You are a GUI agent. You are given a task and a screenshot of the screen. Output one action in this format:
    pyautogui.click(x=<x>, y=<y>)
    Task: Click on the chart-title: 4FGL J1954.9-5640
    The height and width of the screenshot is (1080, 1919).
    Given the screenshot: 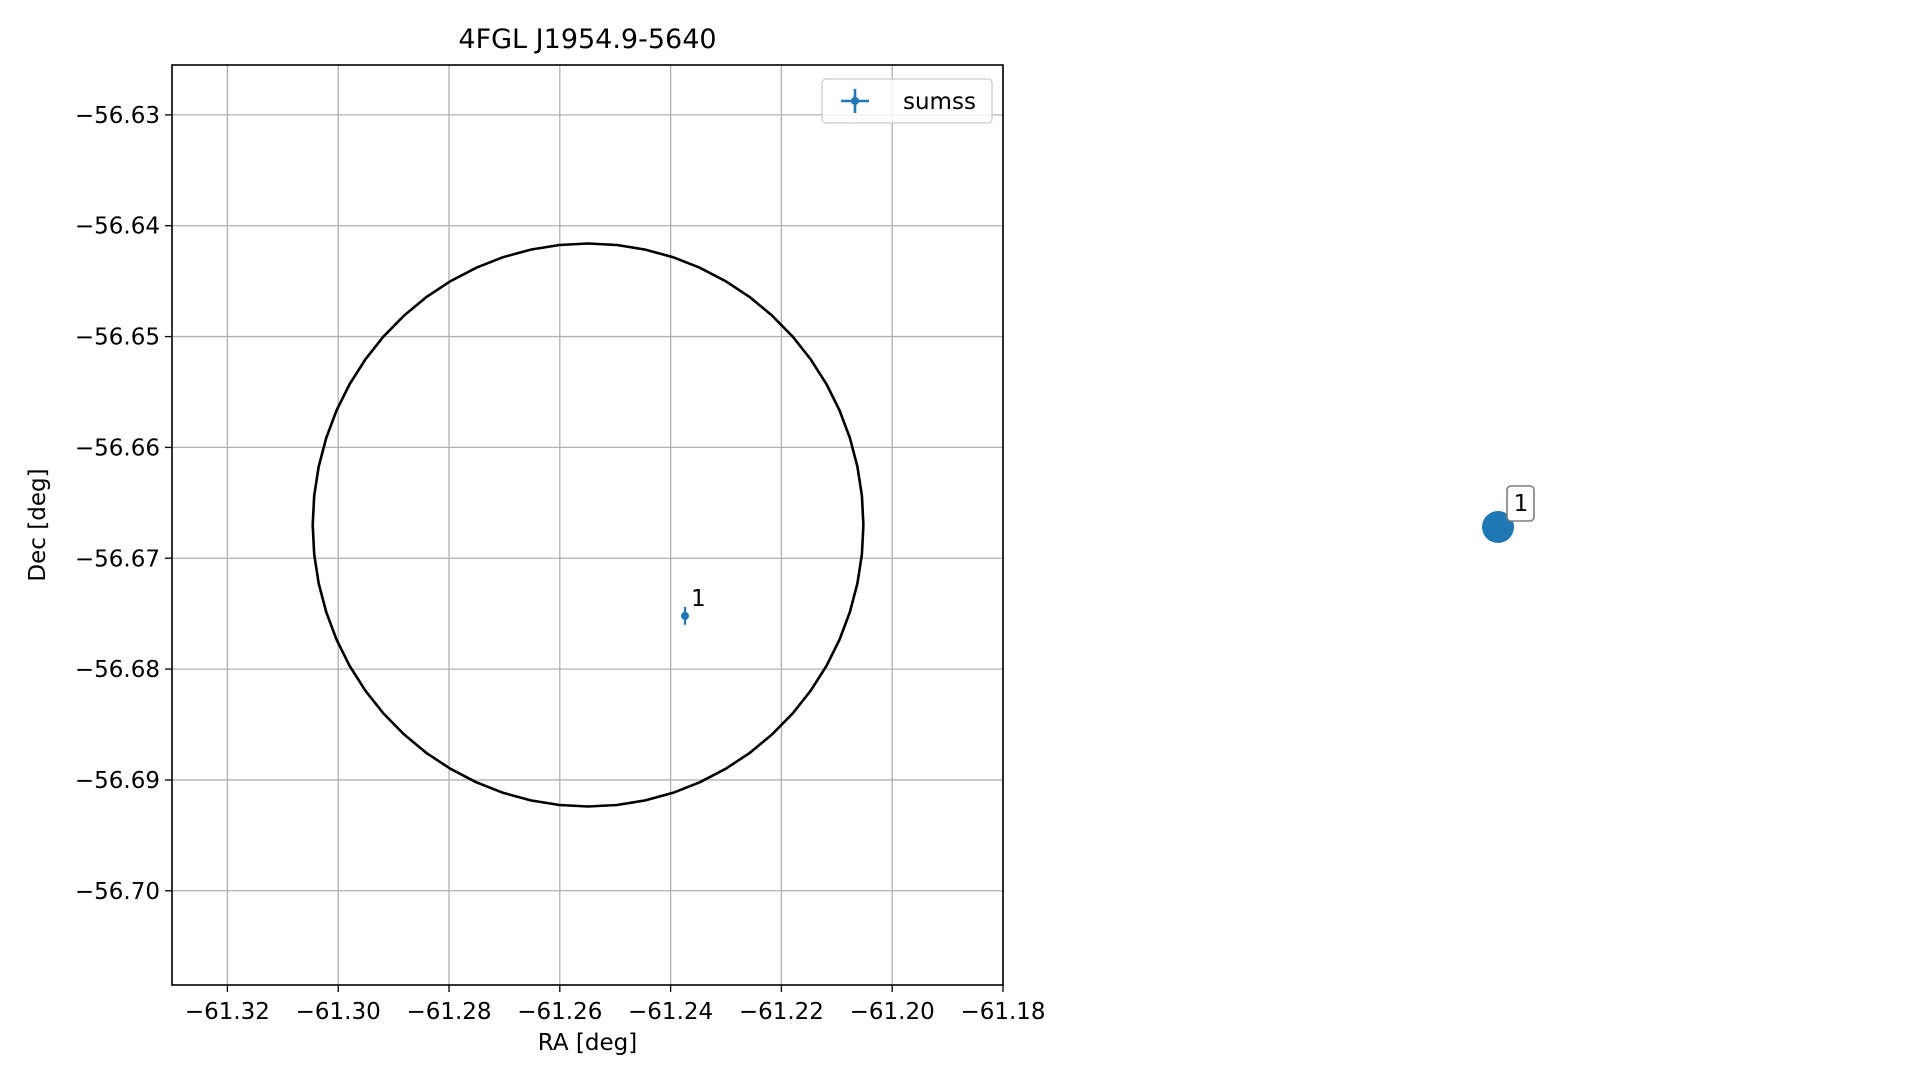 What is the action you would take?
    pyautogui.click(x=587, y=39)
    